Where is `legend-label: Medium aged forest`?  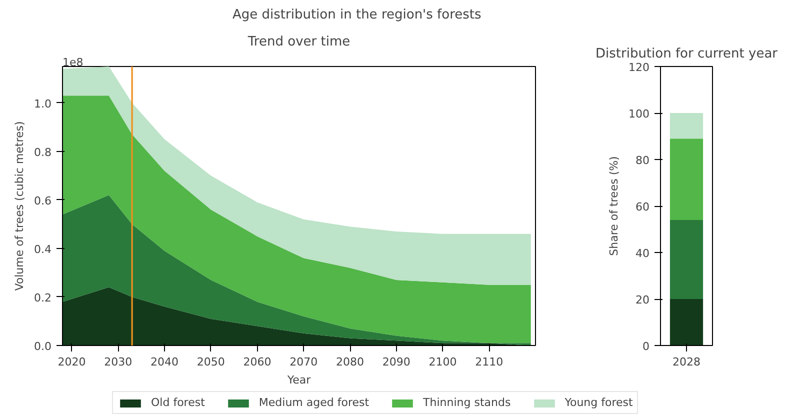
legend-label: Medium aged forest is located at coordinates (314, 402).